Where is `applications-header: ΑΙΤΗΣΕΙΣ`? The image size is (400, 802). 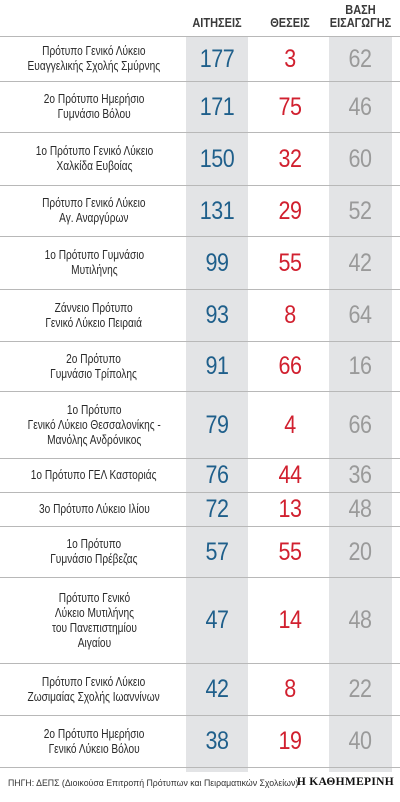 applications-header: ΑΙΤΗΣΕΙΣ is located at coordinates (217, 17).